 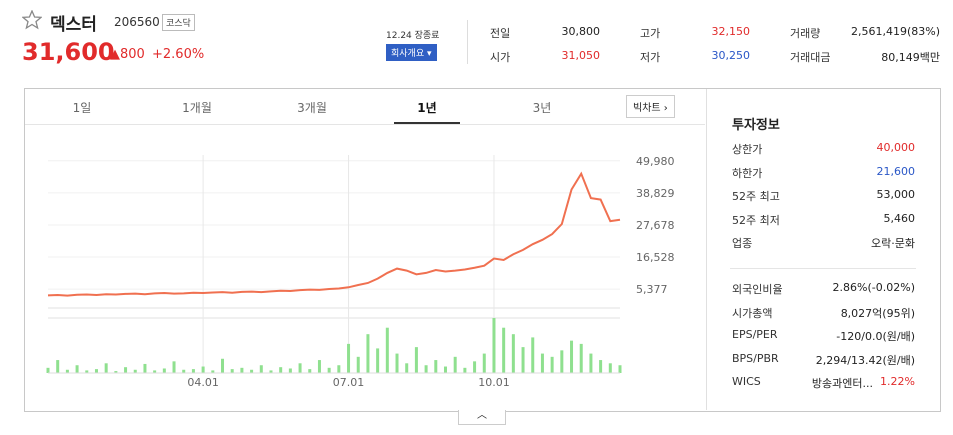 What do you see at coordinates (650, 33) in the screenshot?
I see `quote-label: 고가` at bounding box center [650, 33].